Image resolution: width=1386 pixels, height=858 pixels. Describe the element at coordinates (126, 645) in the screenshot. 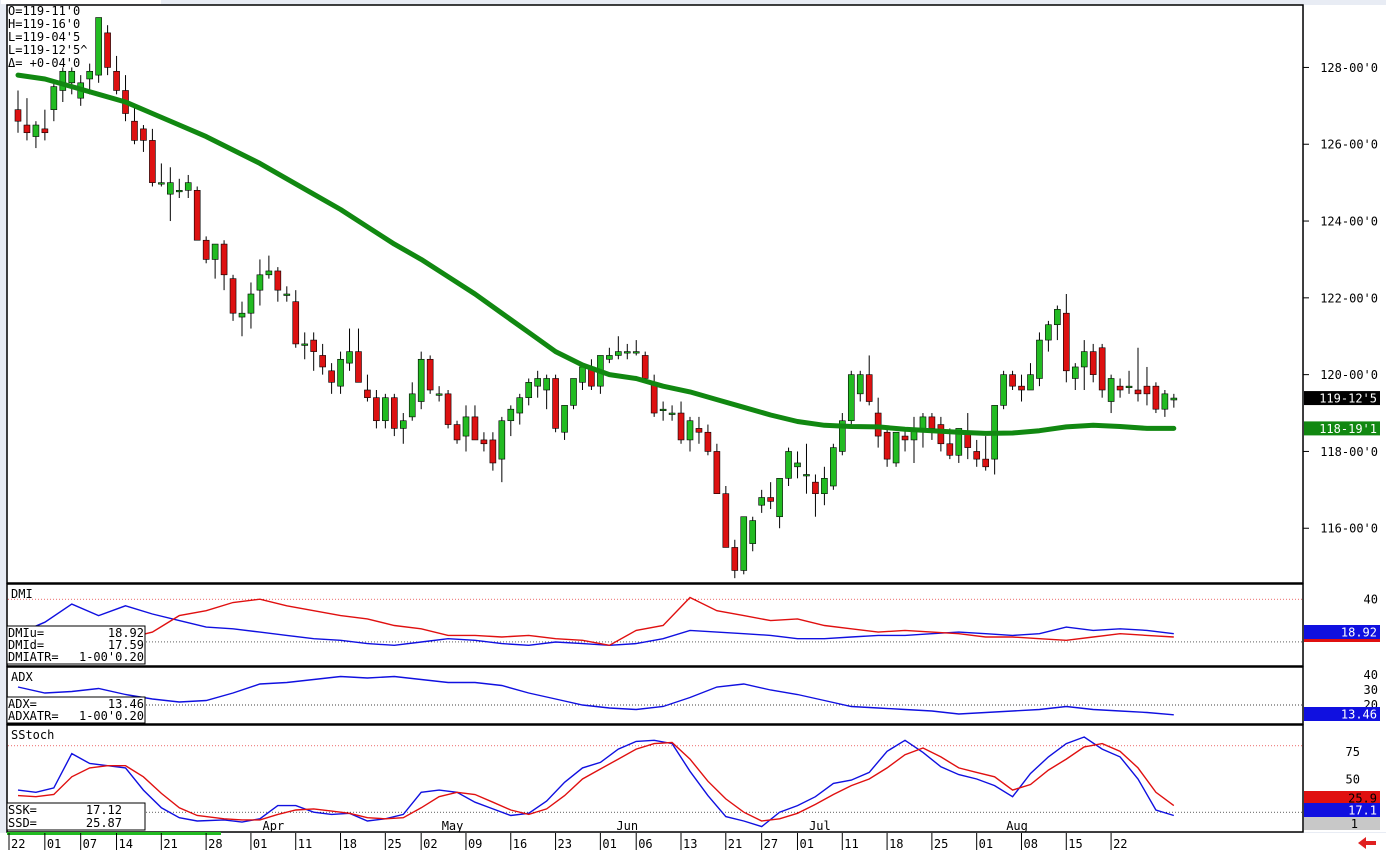

I see `dmid-value: 17.59` at that location.